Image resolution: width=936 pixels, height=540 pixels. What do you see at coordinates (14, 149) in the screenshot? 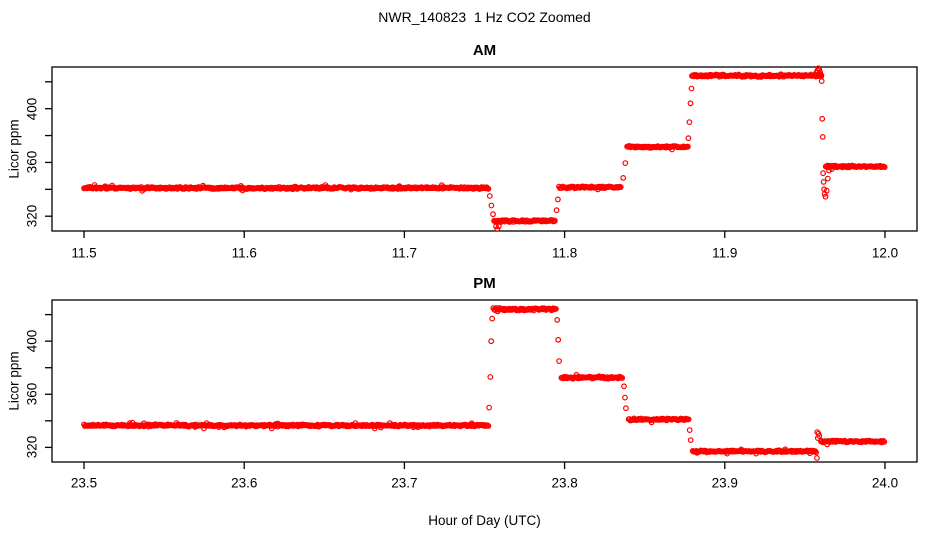
I see `y-axis-title-am: Licor ppm` at bounding box center [14, 149].